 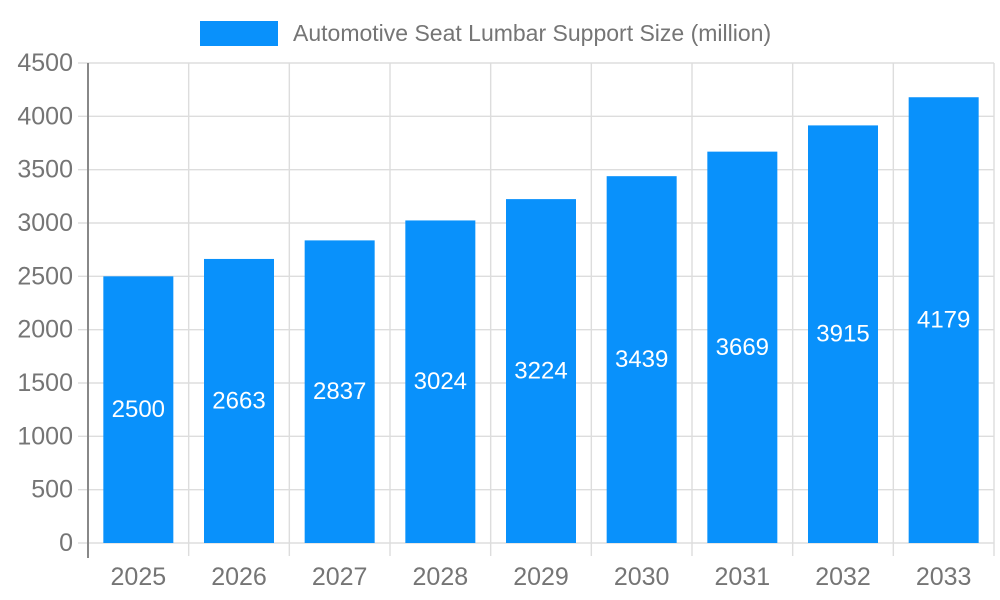 I want to click on x-axis-tick-label: 2029, so click(x=541, y=577).